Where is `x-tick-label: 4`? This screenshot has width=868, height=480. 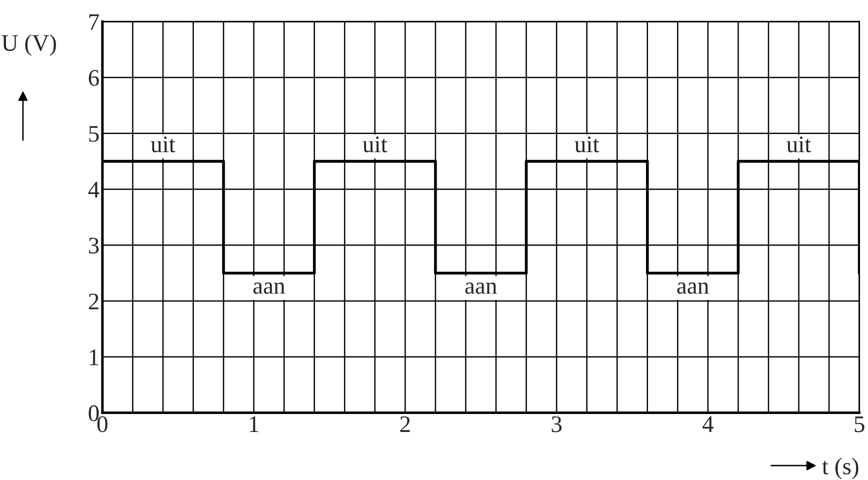
x-tick-label: 4 is located at coordinates (708, 424).